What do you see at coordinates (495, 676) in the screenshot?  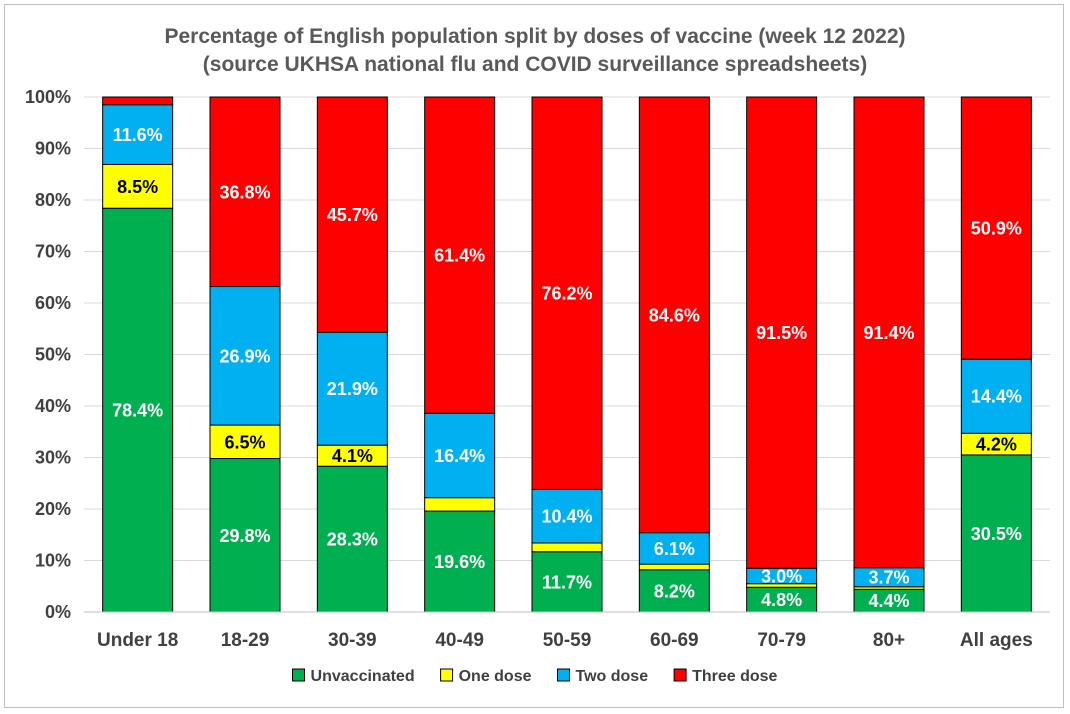 I see `legend-label: One dose` at bounding box center [495, 676].